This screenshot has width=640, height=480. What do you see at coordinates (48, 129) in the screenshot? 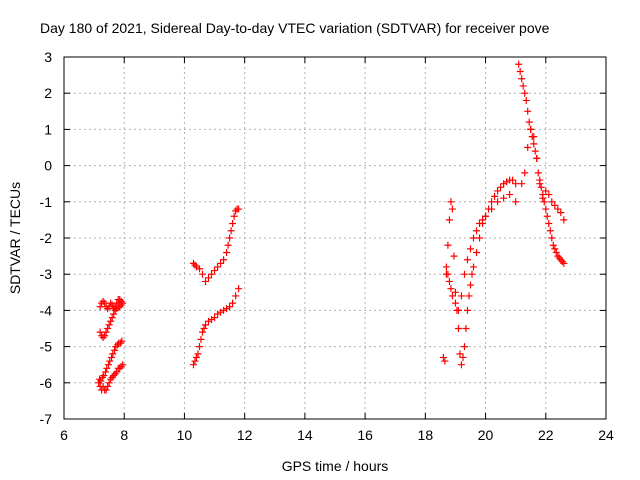
I see `y-tick-label: 1` at bounding box center [48, 129].